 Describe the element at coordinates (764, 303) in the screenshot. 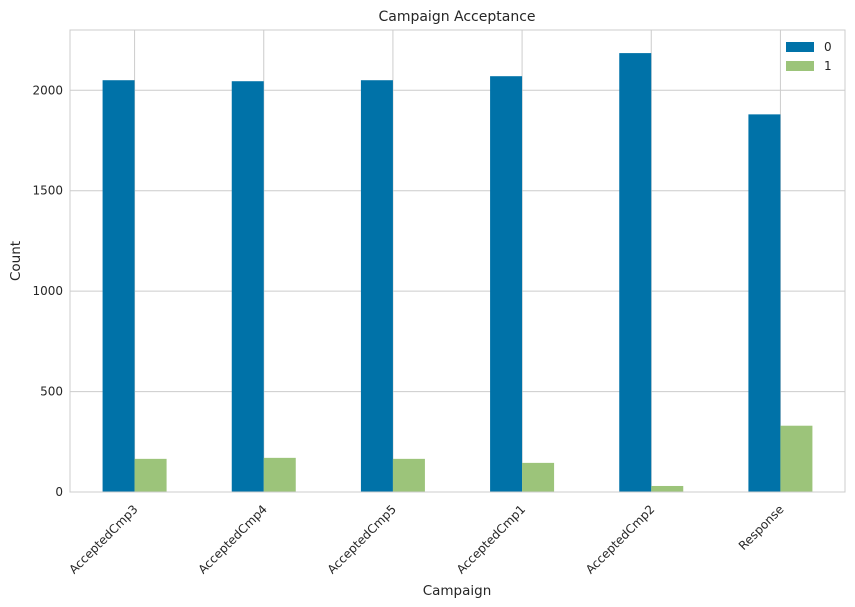

I see `bar-series-0-Response` at that location.